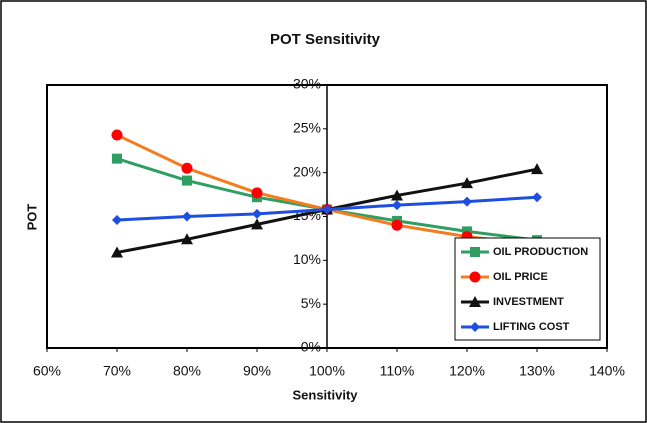 This screenshot has height=423, width=647. What do you see at coordinates (117, 371) in the screenshot?
I see `x-tick-label: 70%` at bounding box center [117, 371].